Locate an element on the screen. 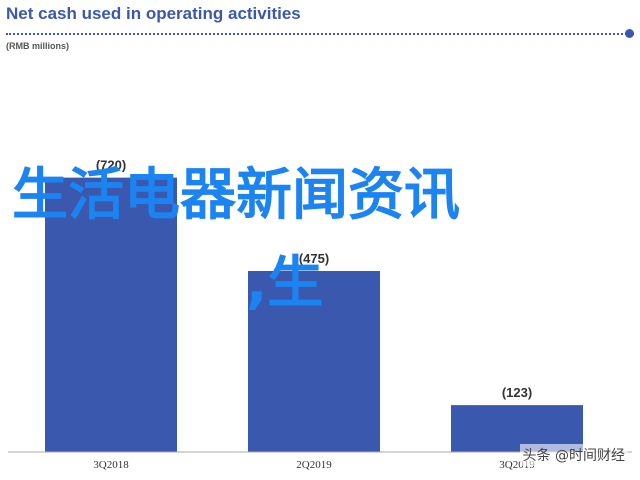 The image size is (640, 480). bar-3Q2018 is located at coordinates (111, 314).